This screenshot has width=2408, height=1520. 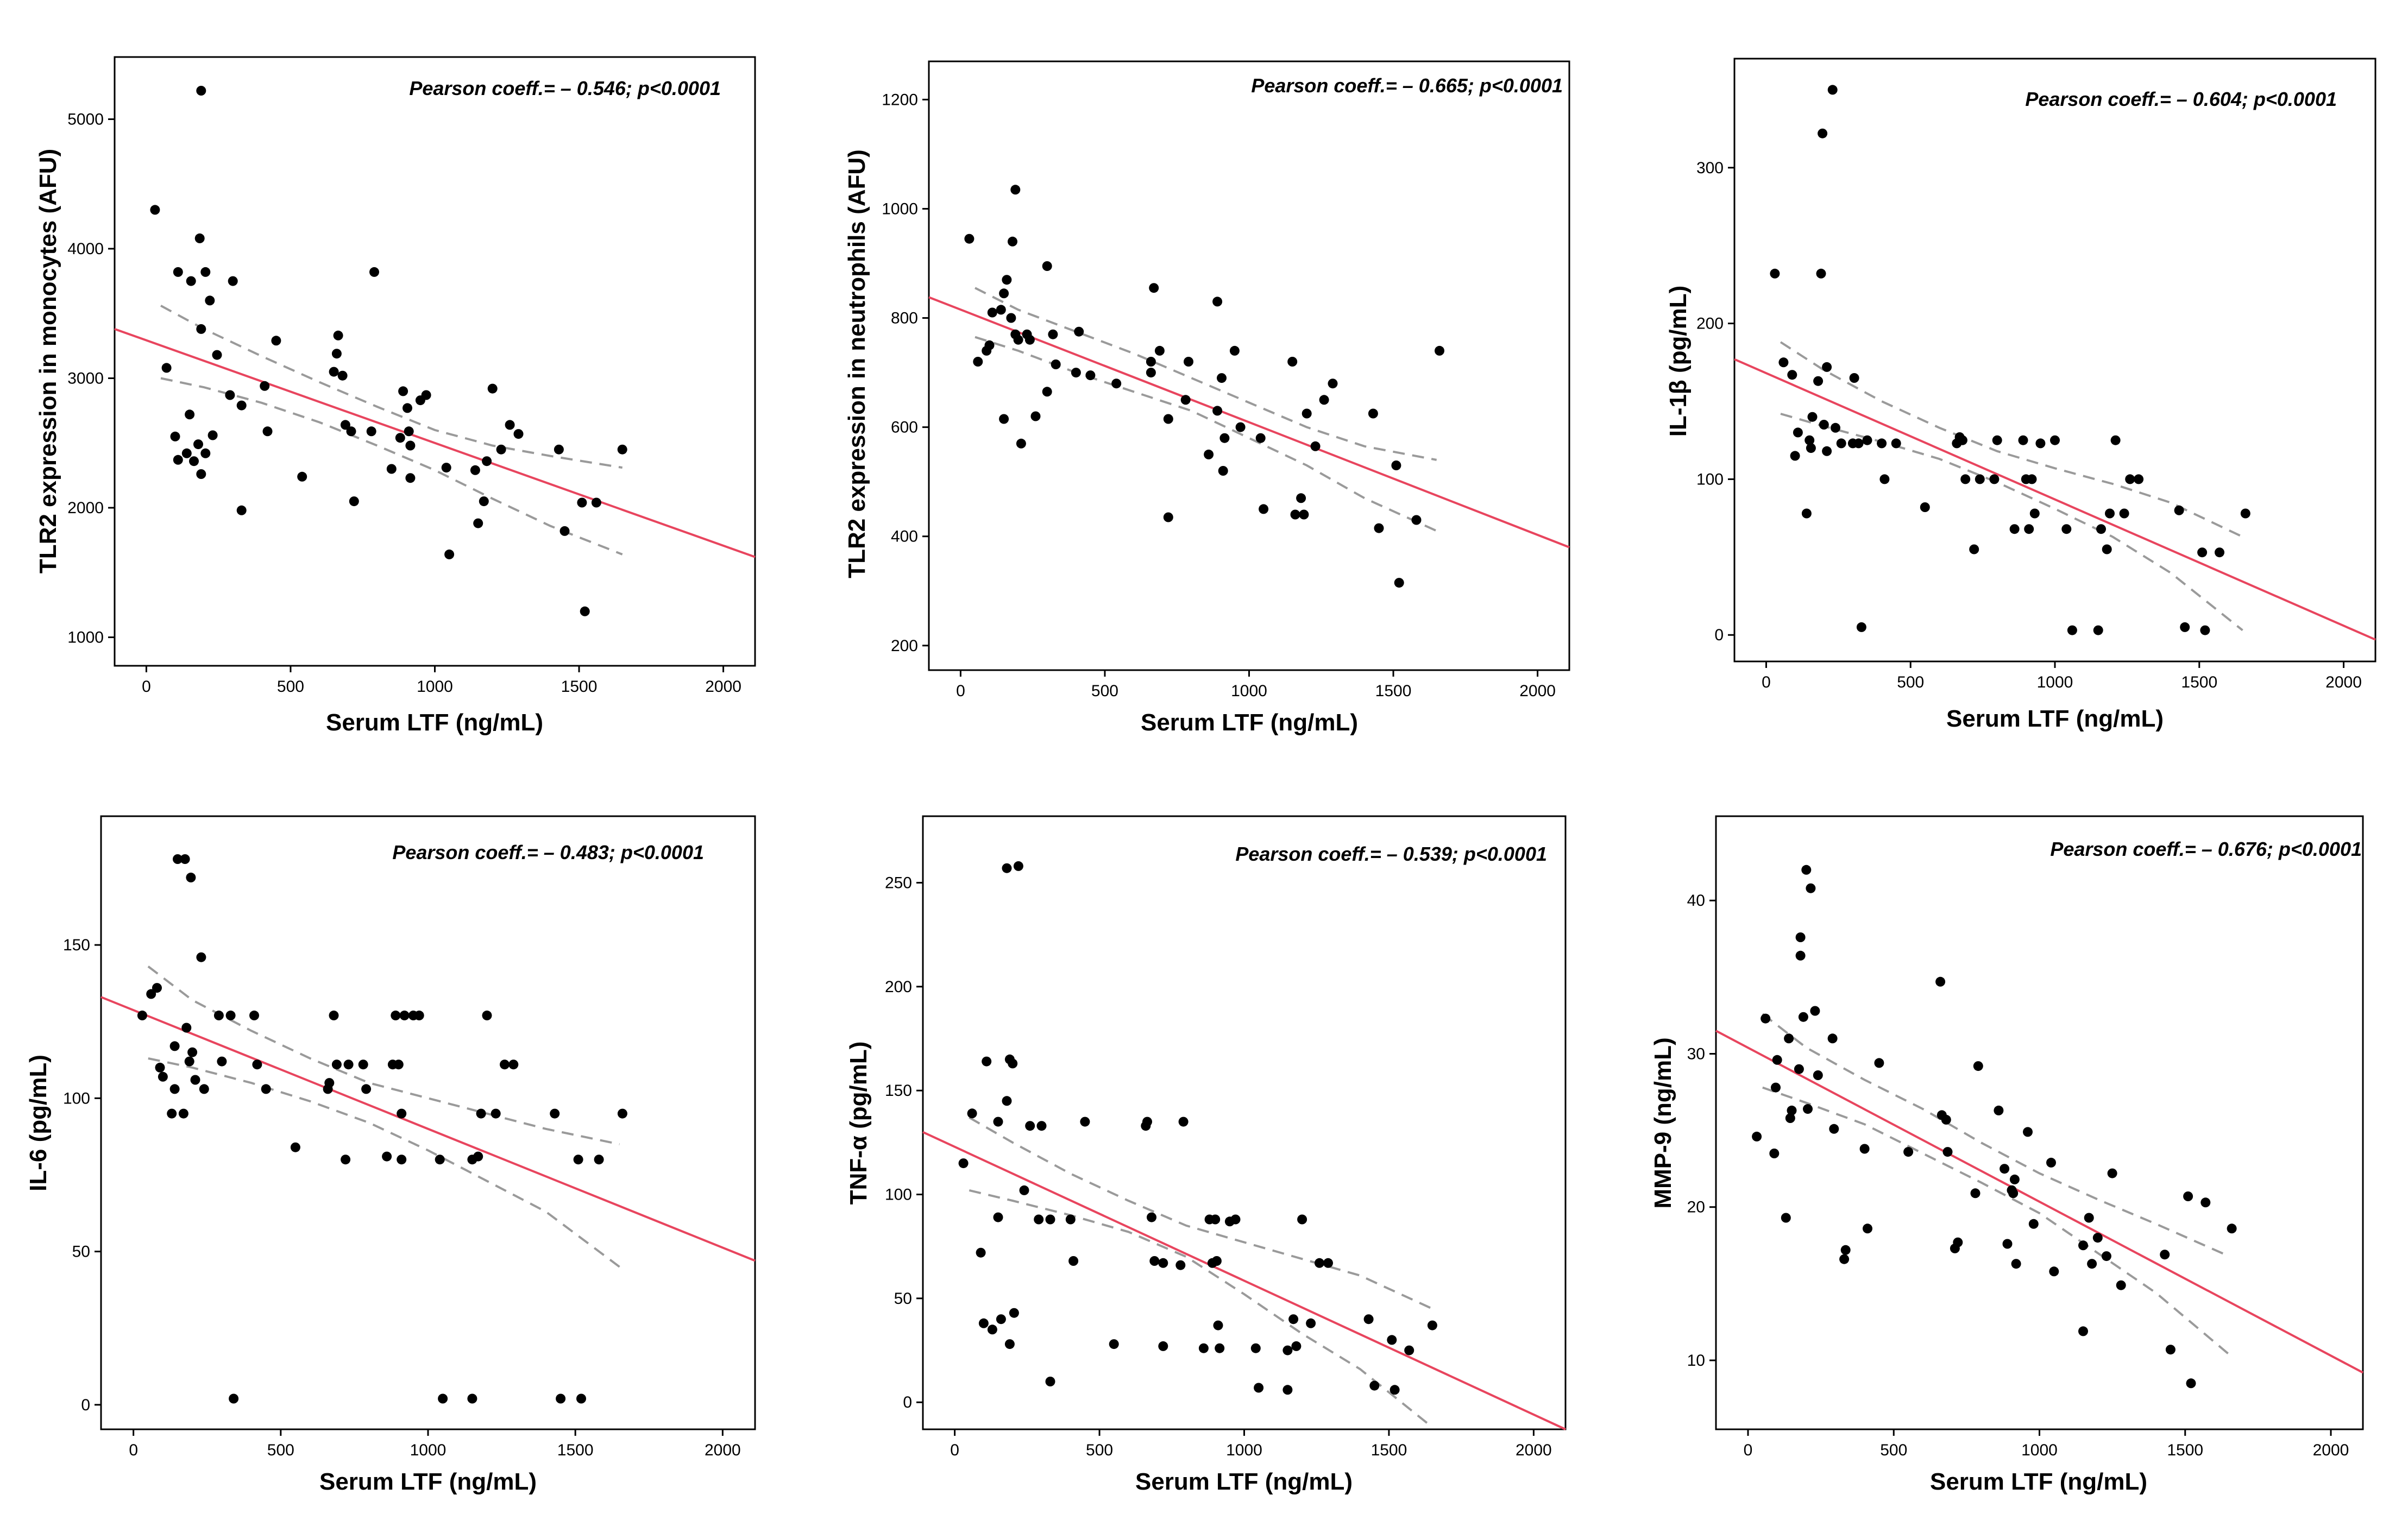 I want to click on y-axis-title: IL-6 (pg/mL), so click(x=38, y=1123).